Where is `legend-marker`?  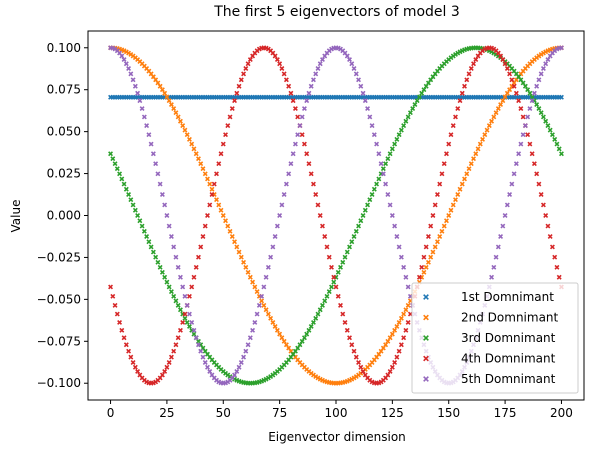
legend-marker is located at coordinates (426, 297).